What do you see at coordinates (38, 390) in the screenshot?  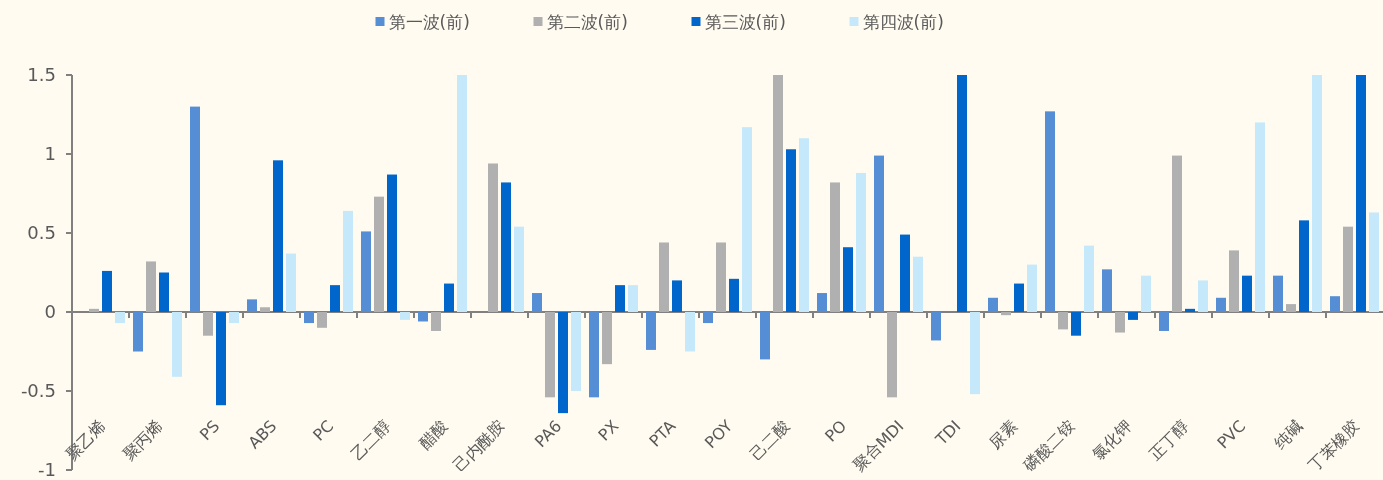 I see `y-tick-label: -0.5` at bounding box center [38, 390].